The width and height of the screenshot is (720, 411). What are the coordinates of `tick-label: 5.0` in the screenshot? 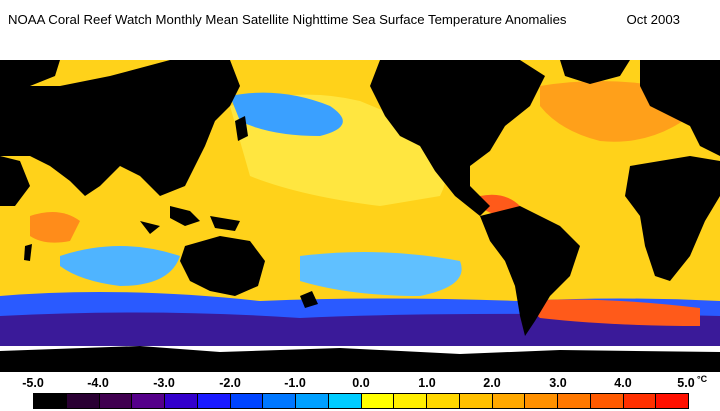 It's located at (686, 383).